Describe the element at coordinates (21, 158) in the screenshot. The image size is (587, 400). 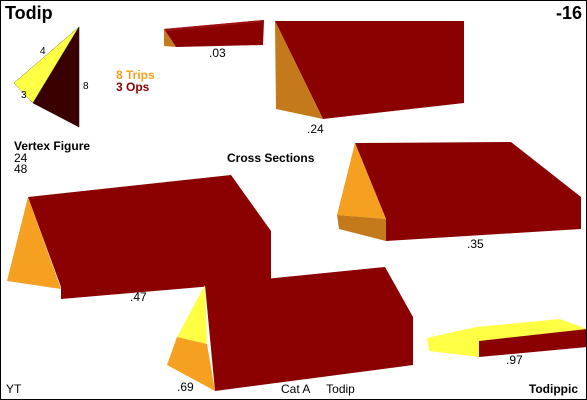
I see `vertex-figure-line1: 24` at that location.